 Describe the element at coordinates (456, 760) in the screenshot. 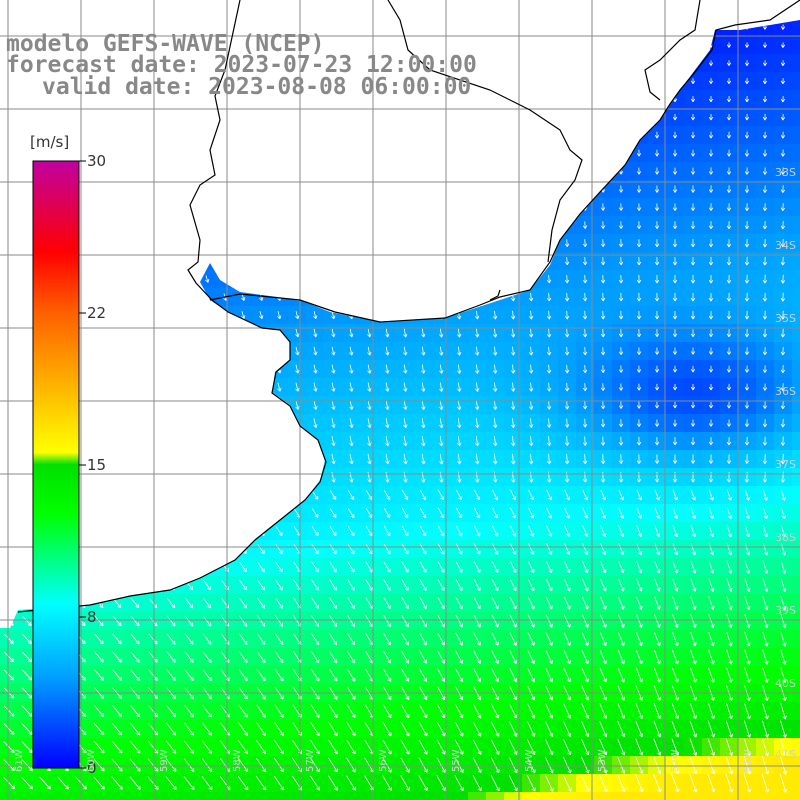

I see `lon-label: 55W` at that location.